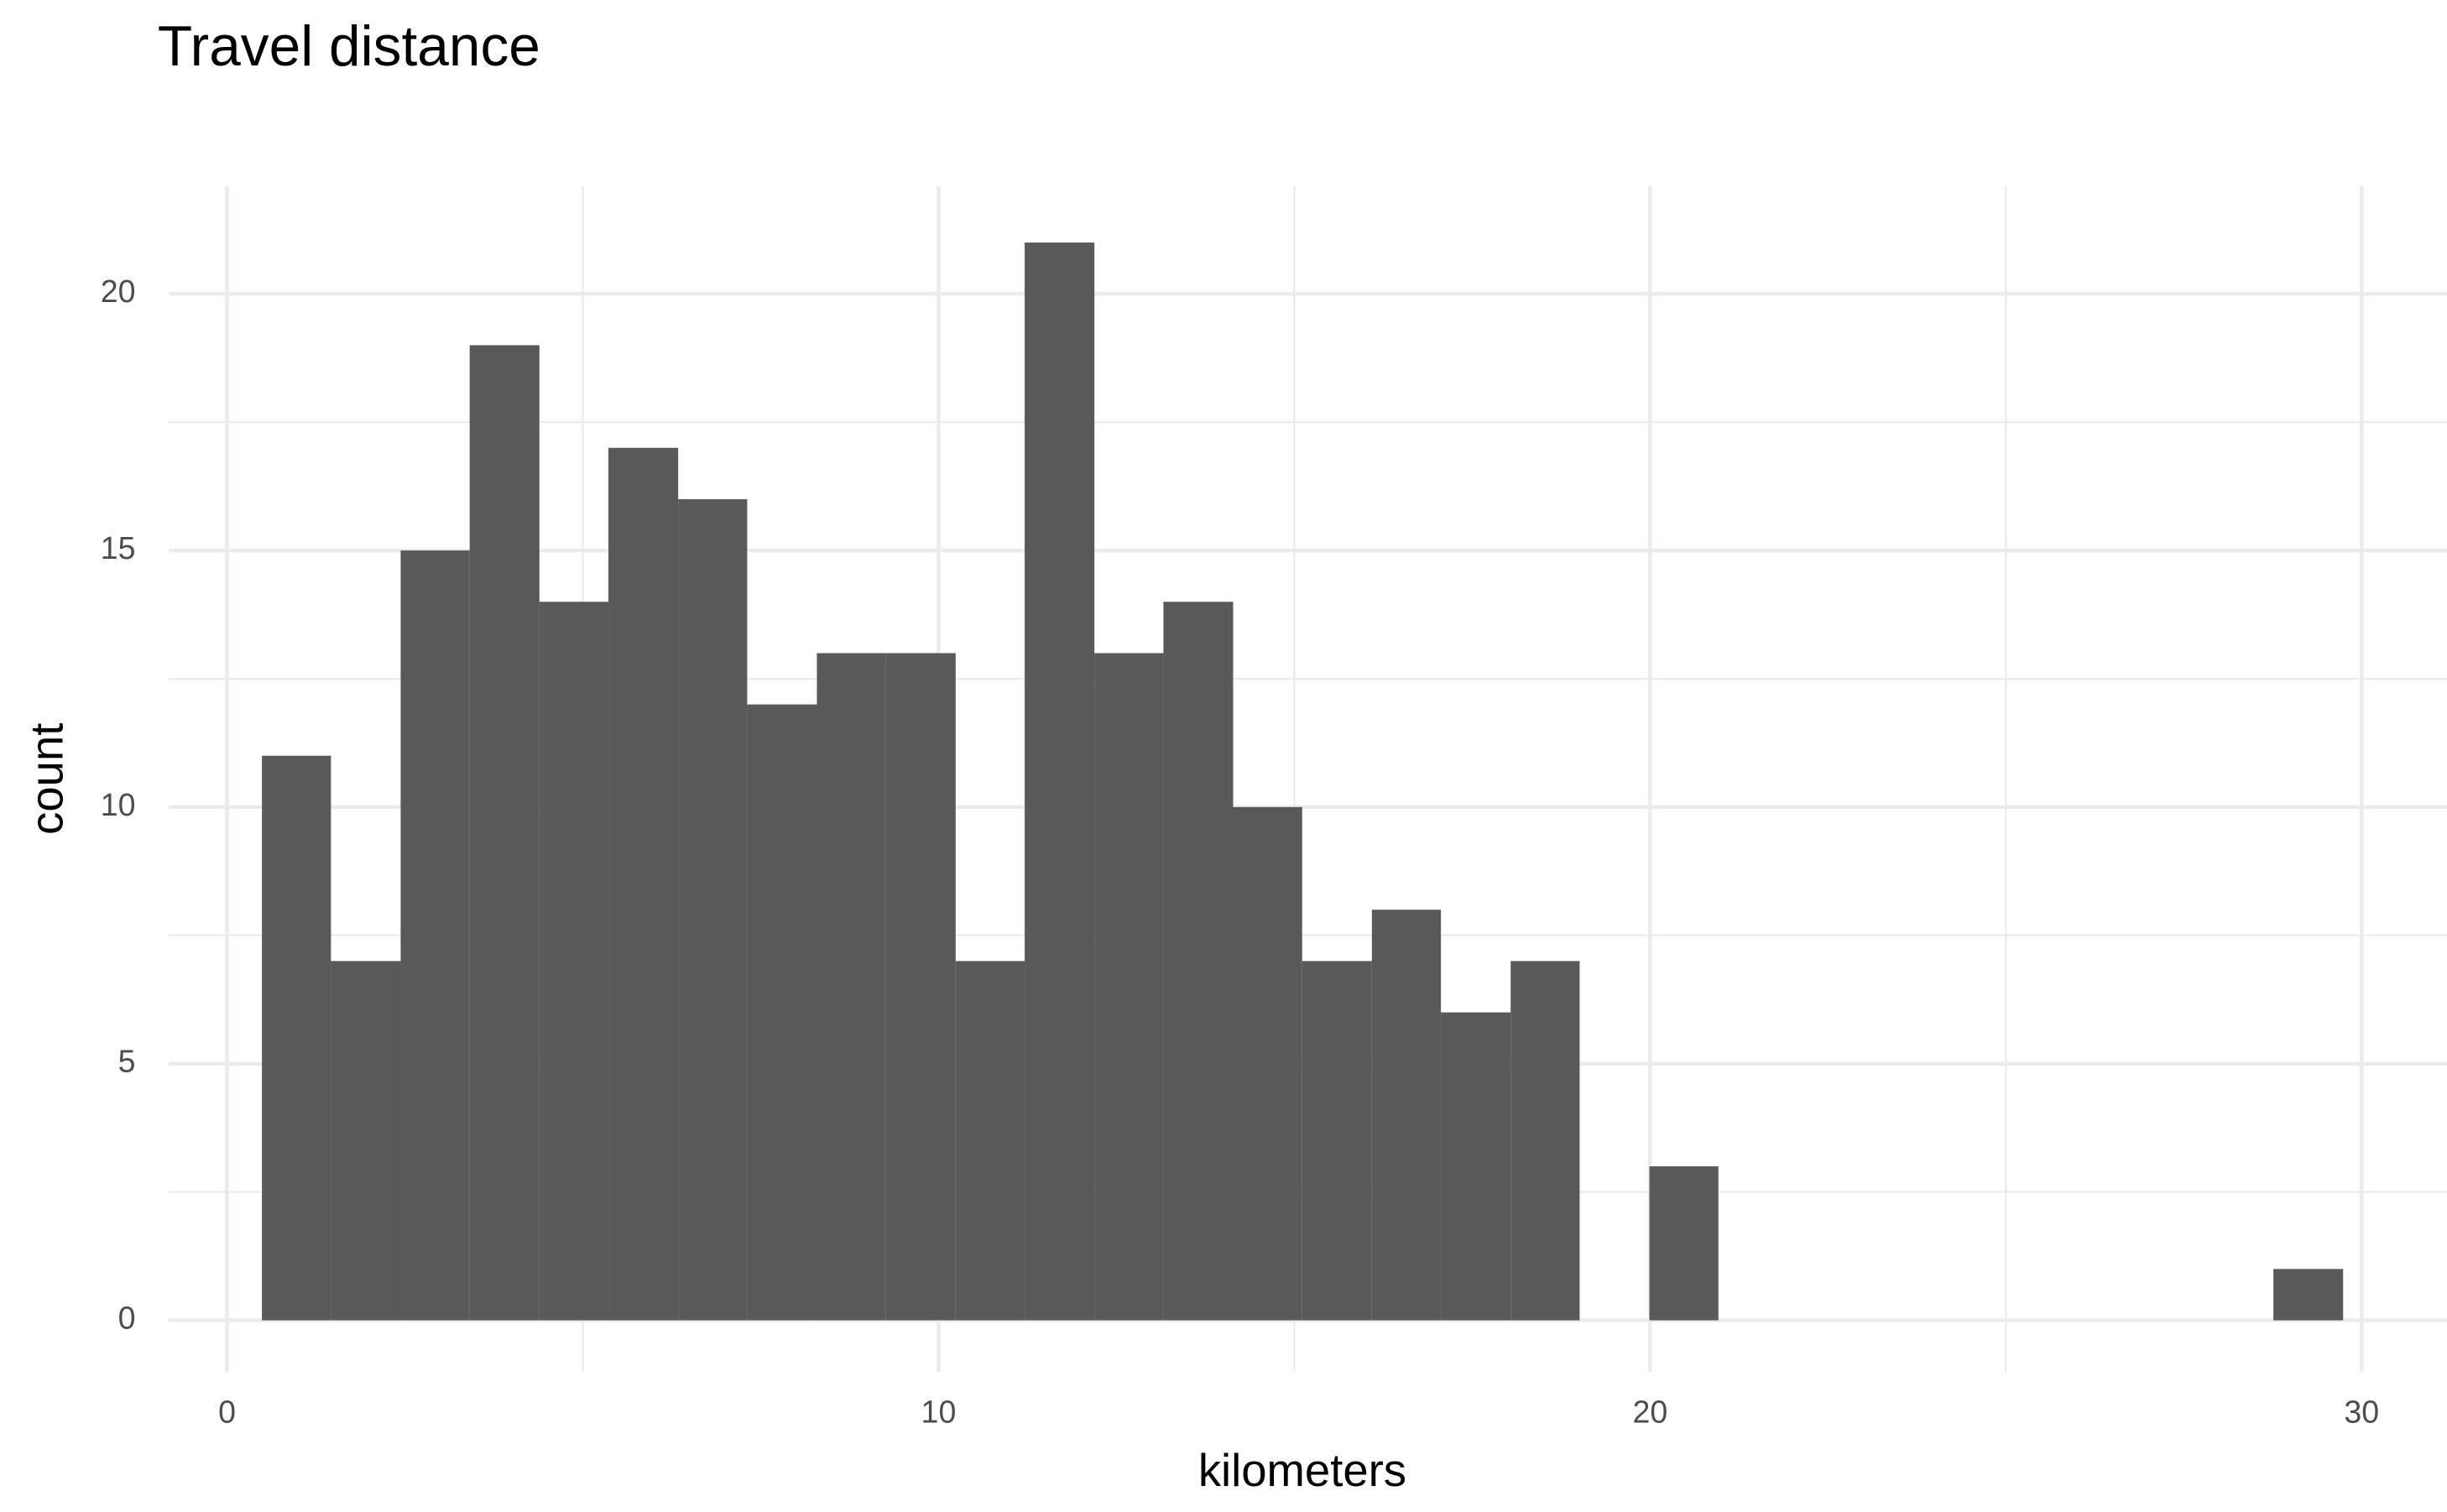 Image resolution: width=2447 pixels, height=1512 pixels. I want to click on x-tick-label: 30, so click(2361, 1412).